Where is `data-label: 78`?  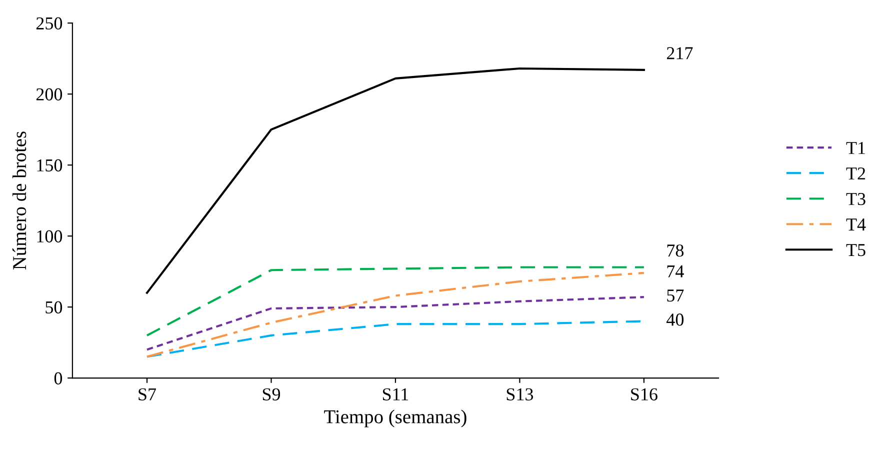 data-label: 78 is located at coordinates (675, 250).